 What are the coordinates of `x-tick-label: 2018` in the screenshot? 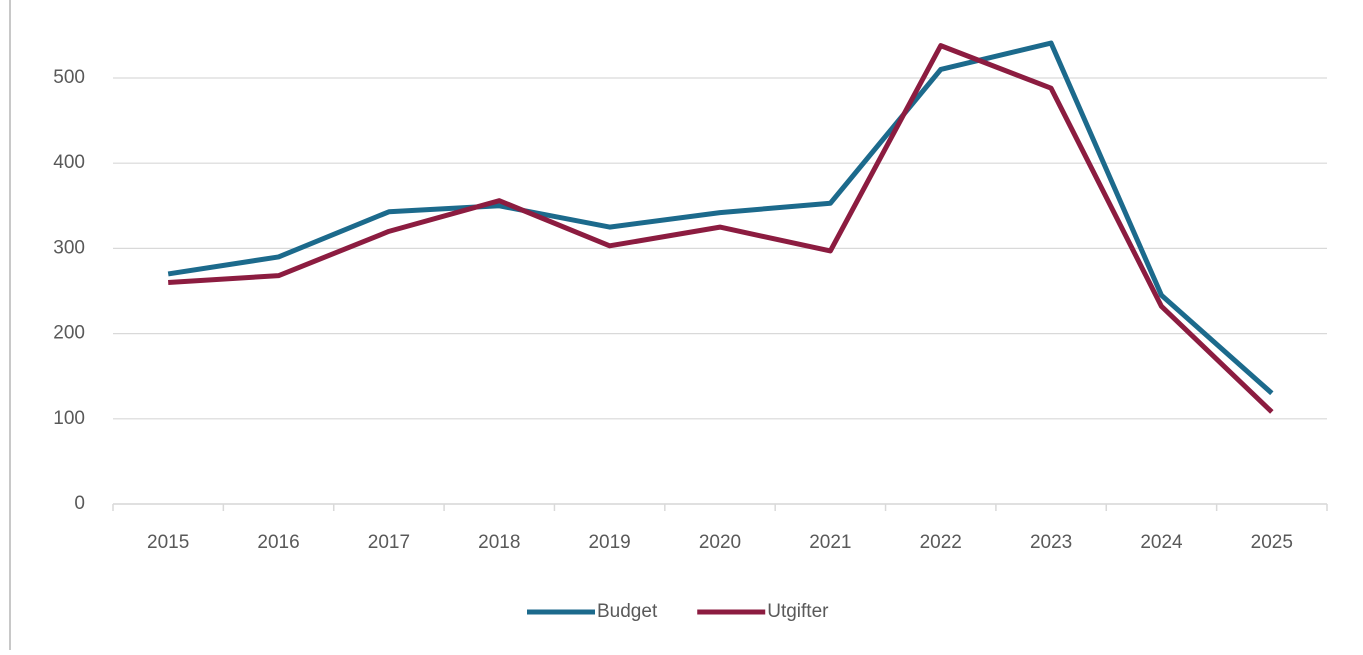 It's located at (499, 542).